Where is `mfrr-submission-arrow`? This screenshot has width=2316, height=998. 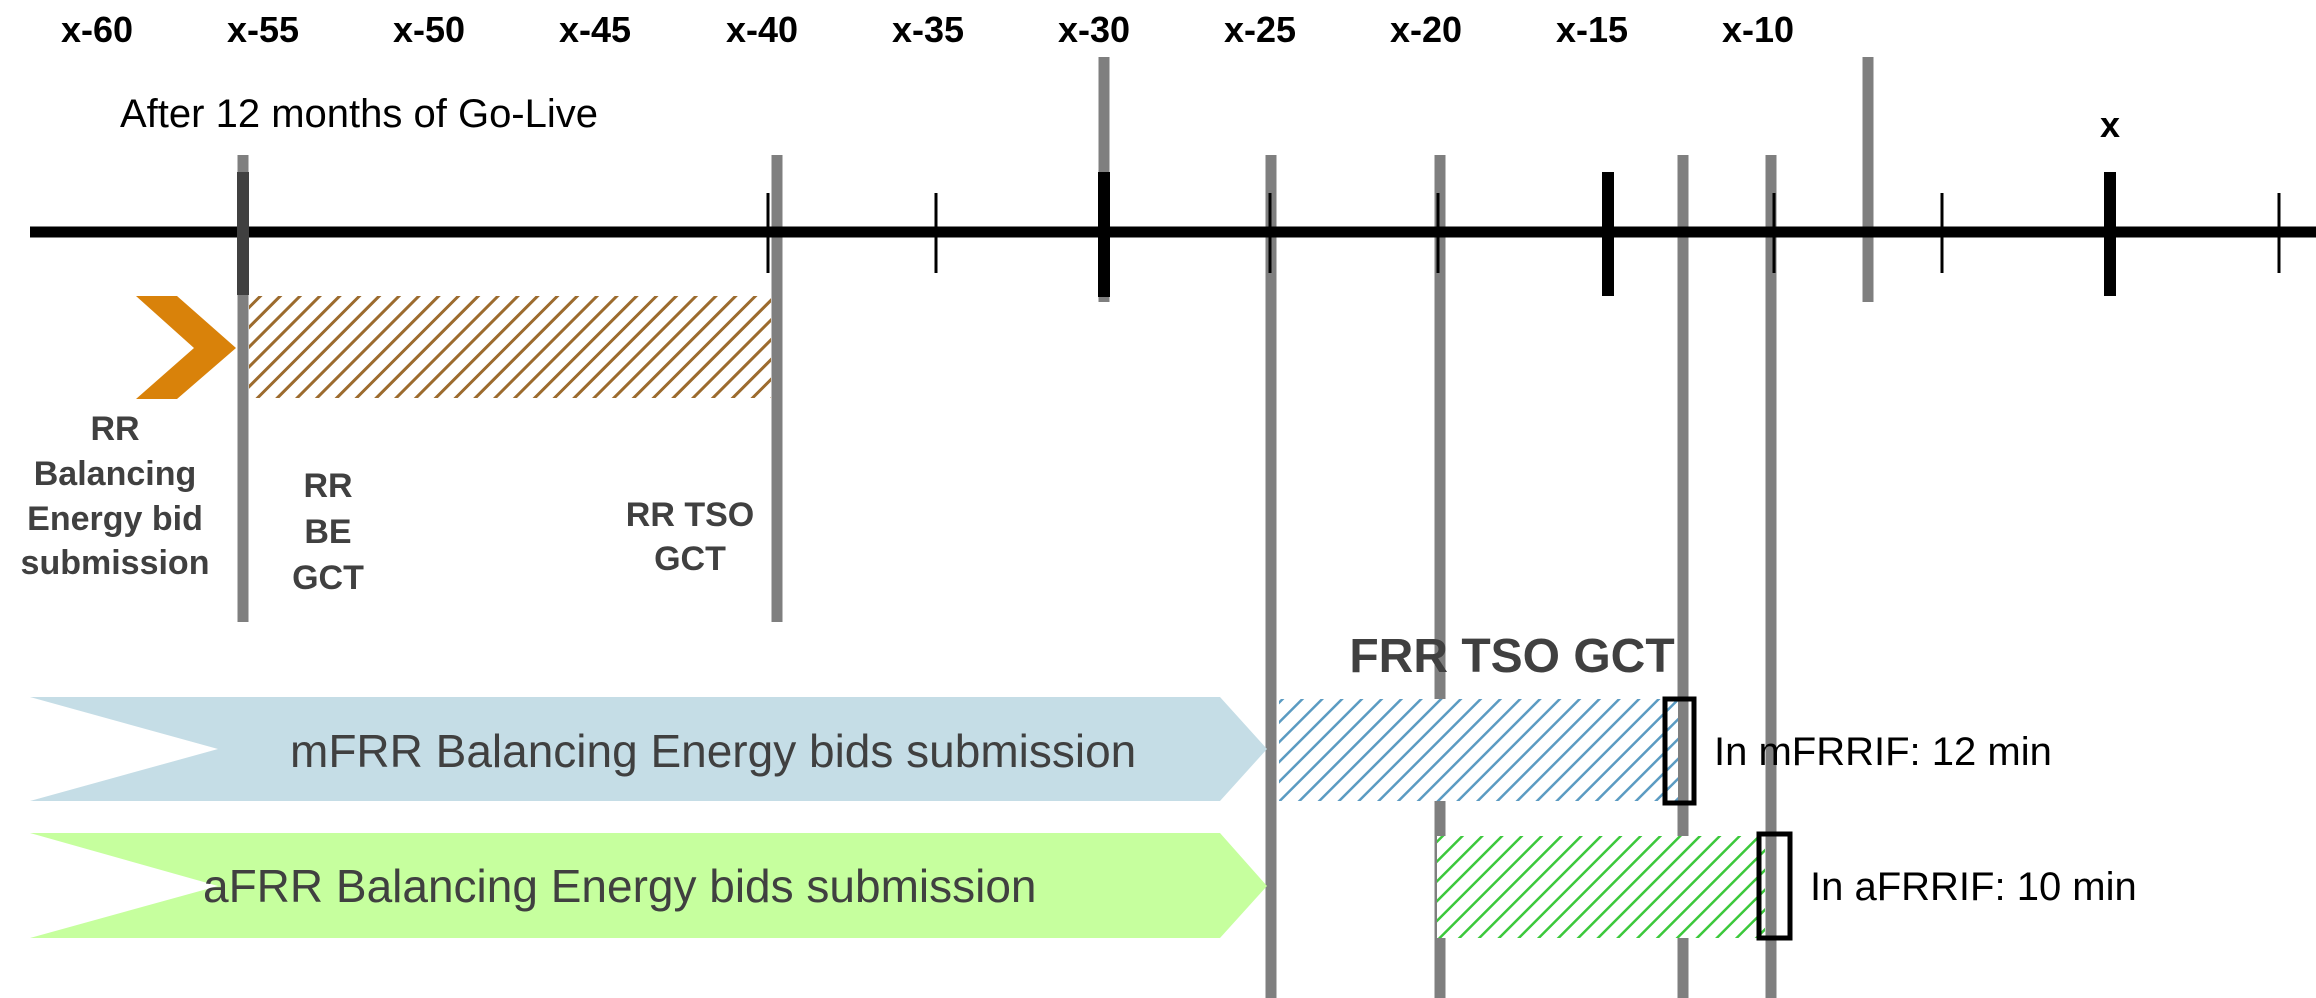
mfrr-submission-arrow is located at coordinates (648, 749).